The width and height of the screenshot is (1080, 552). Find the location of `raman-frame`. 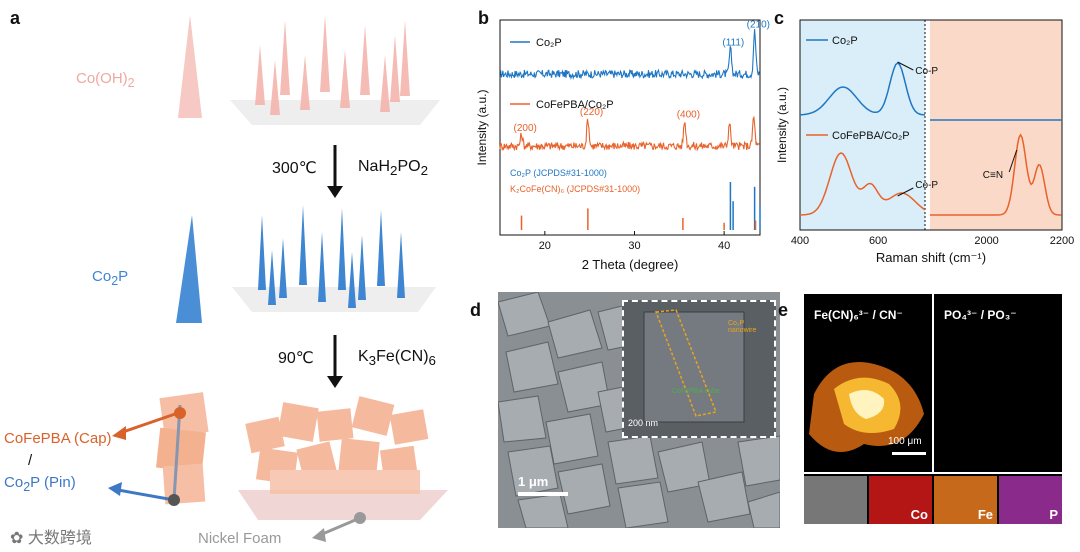

raman-frame is located at coordinates (931, 125).